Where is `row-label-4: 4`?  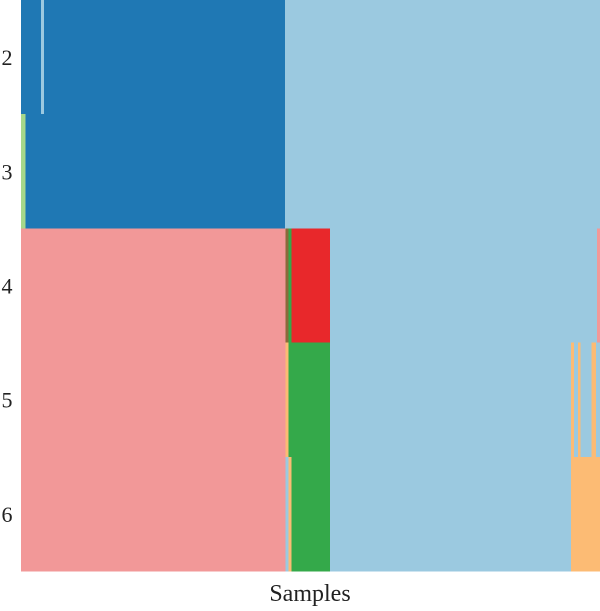
row-label-4: 4 is located at coordinates (7, 286).